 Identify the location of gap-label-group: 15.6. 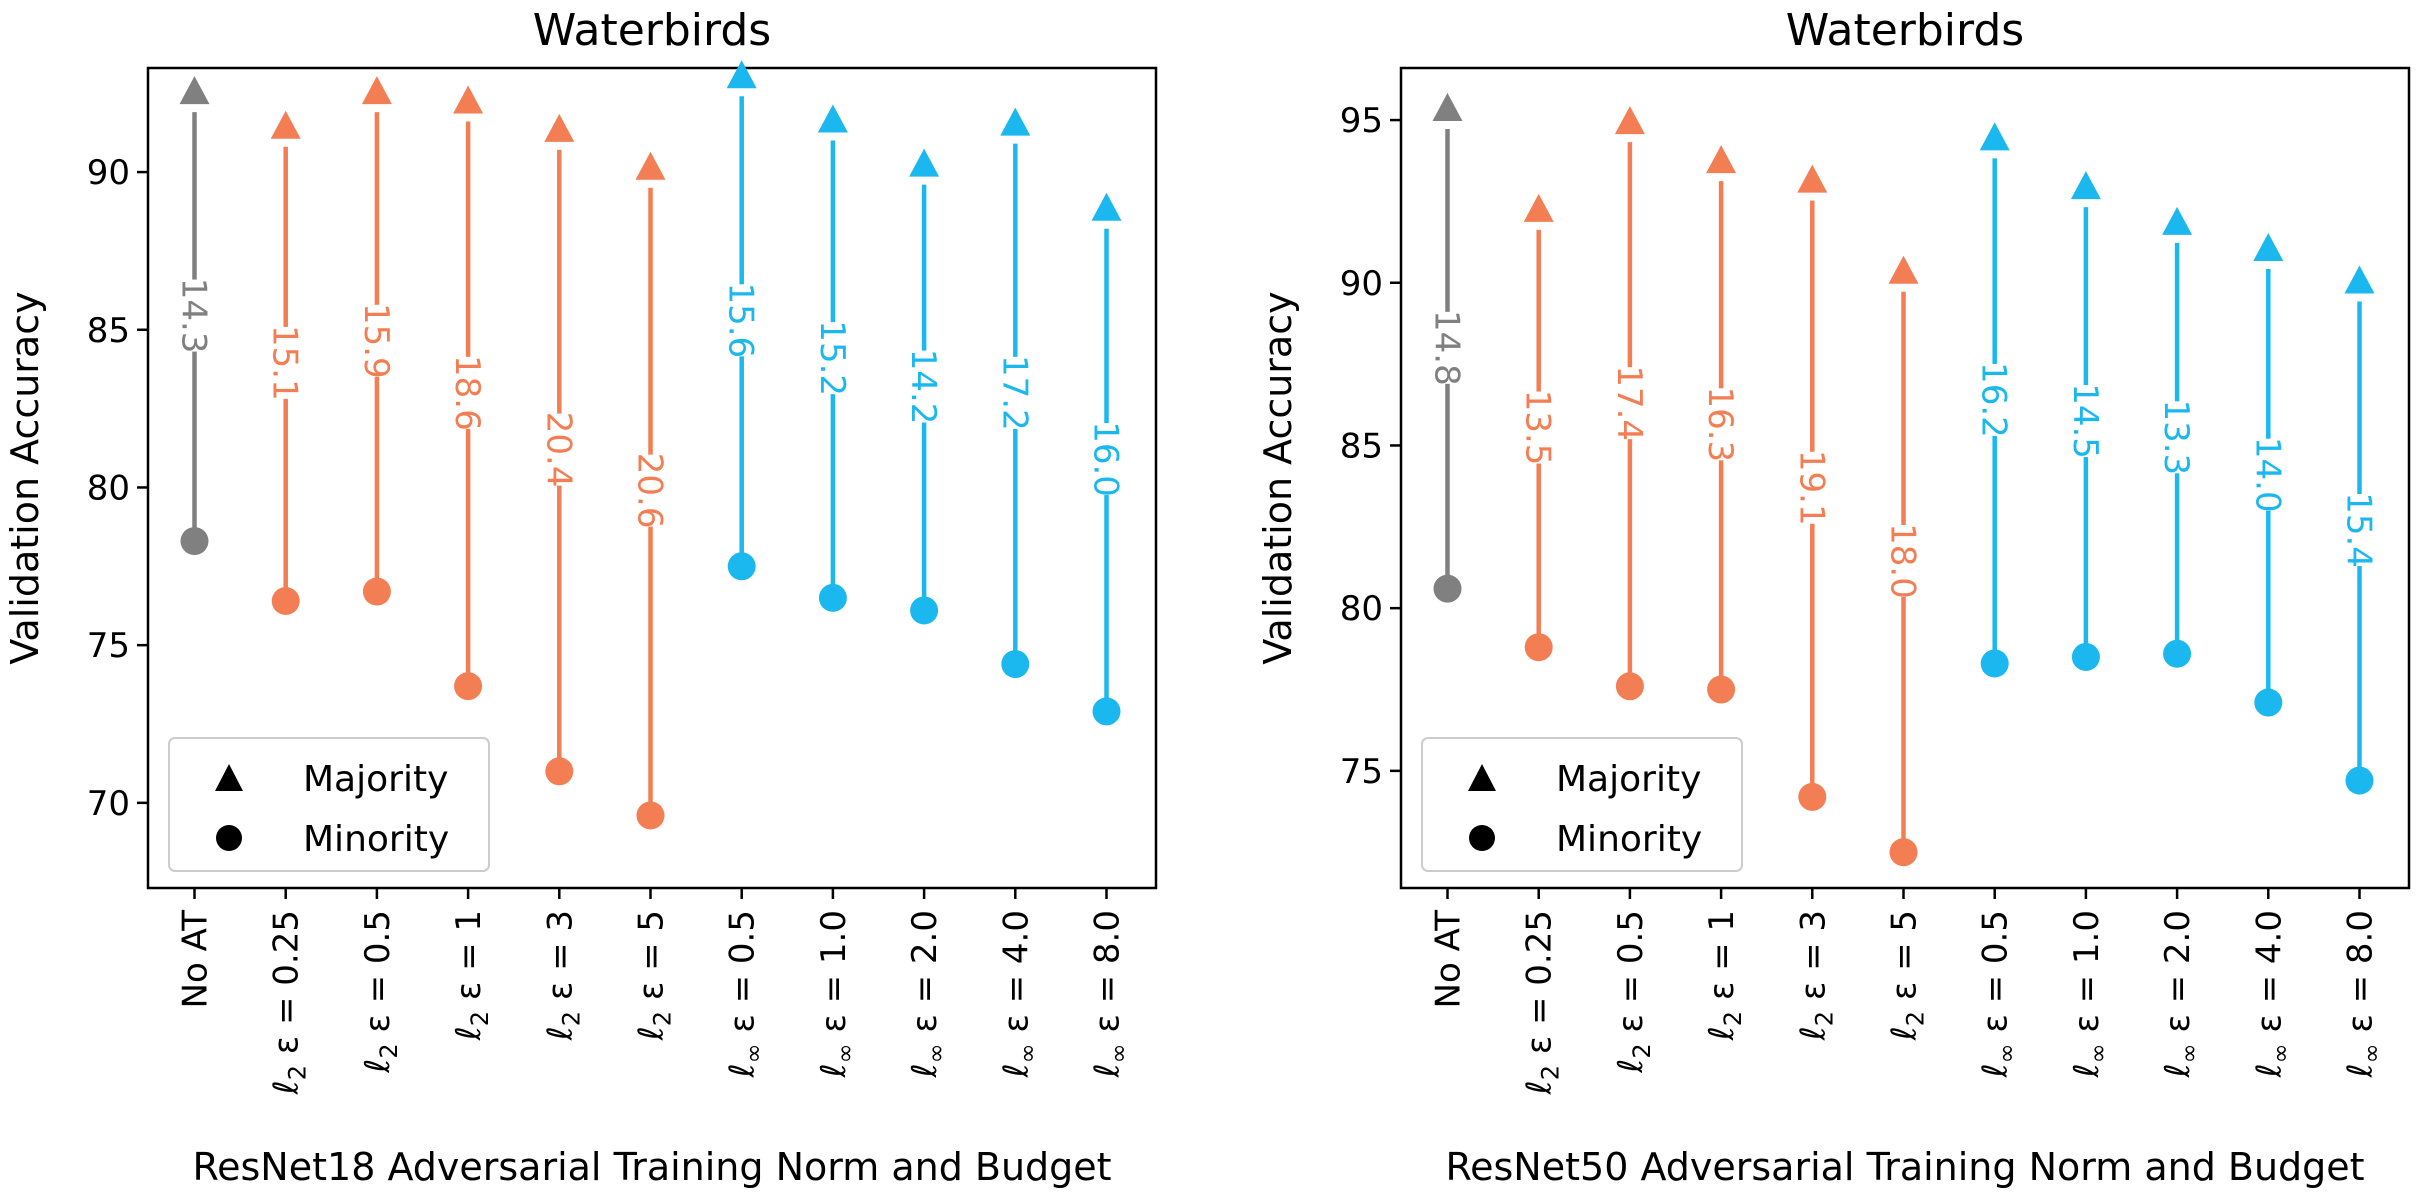
(741, 320).